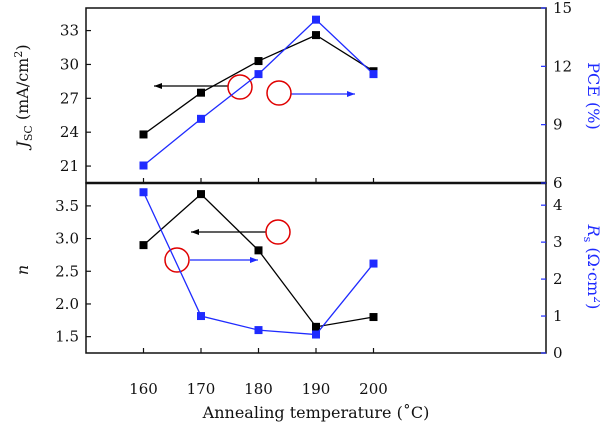 This screenshot has height=426, width=600. I want to click on right-tick-label-0-2: 12, so click(562, 66).